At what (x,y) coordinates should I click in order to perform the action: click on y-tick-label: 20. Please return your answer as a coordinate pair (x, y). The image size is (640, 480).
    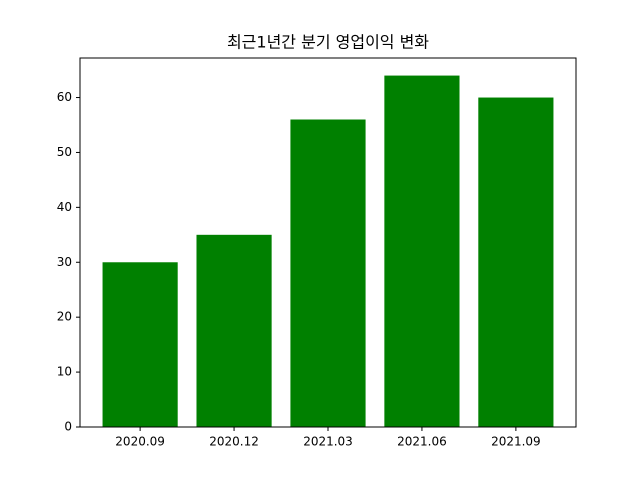
    Looking at the image, I should click on (64, 317).